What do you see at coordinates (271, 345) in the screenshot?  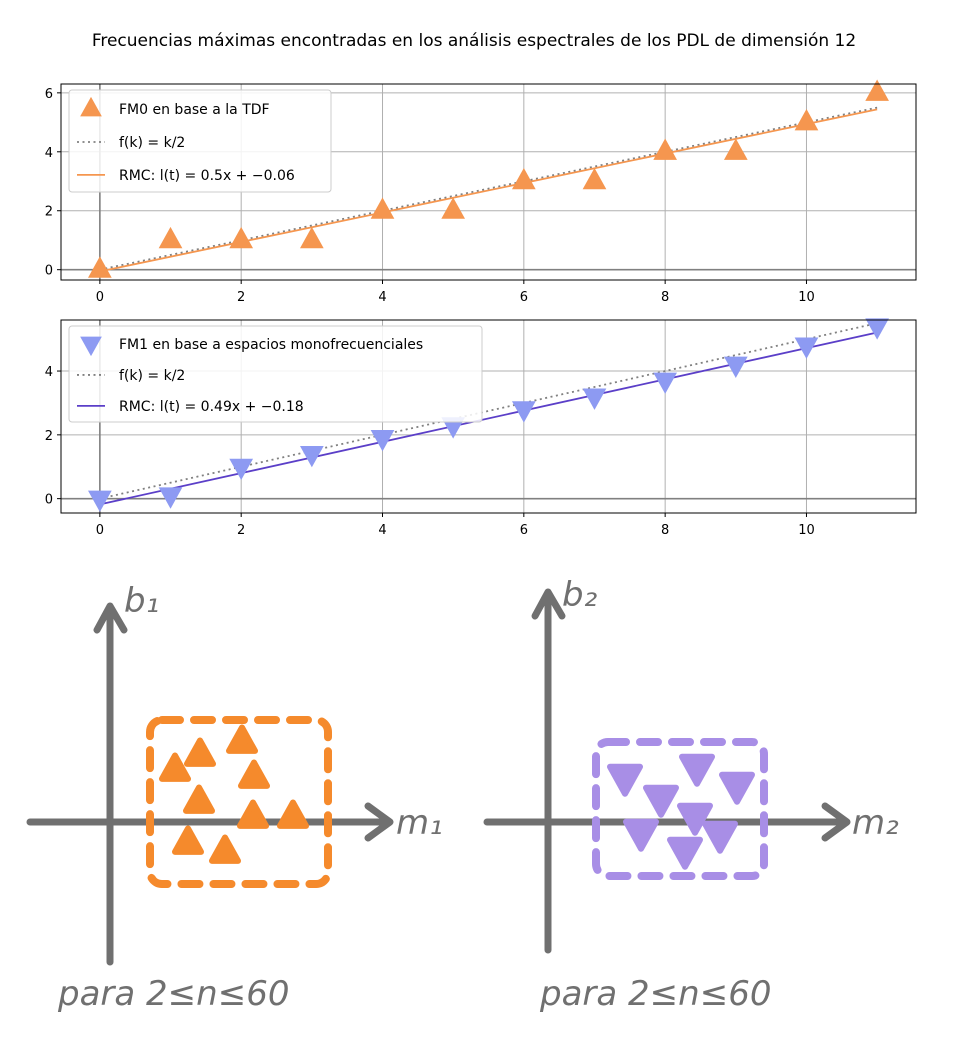 I see `legend-label: FM1 en base a espacios monofrecuenciales` at bounding box center [271, 345].